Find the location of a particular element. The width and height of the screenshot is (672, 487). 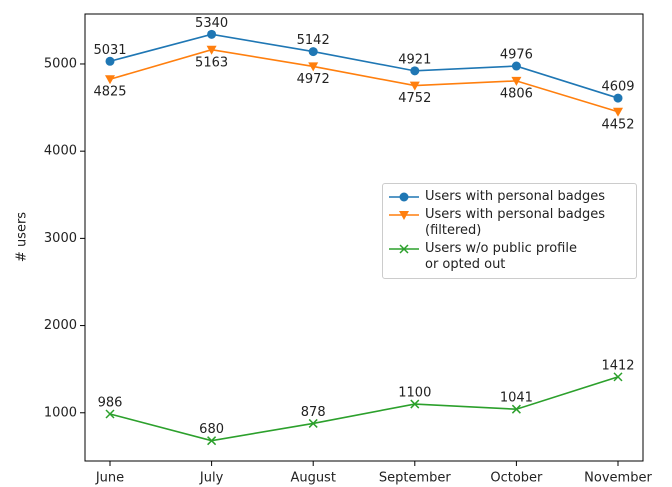

data-label: 4452 is located at coordinates (617, 124).